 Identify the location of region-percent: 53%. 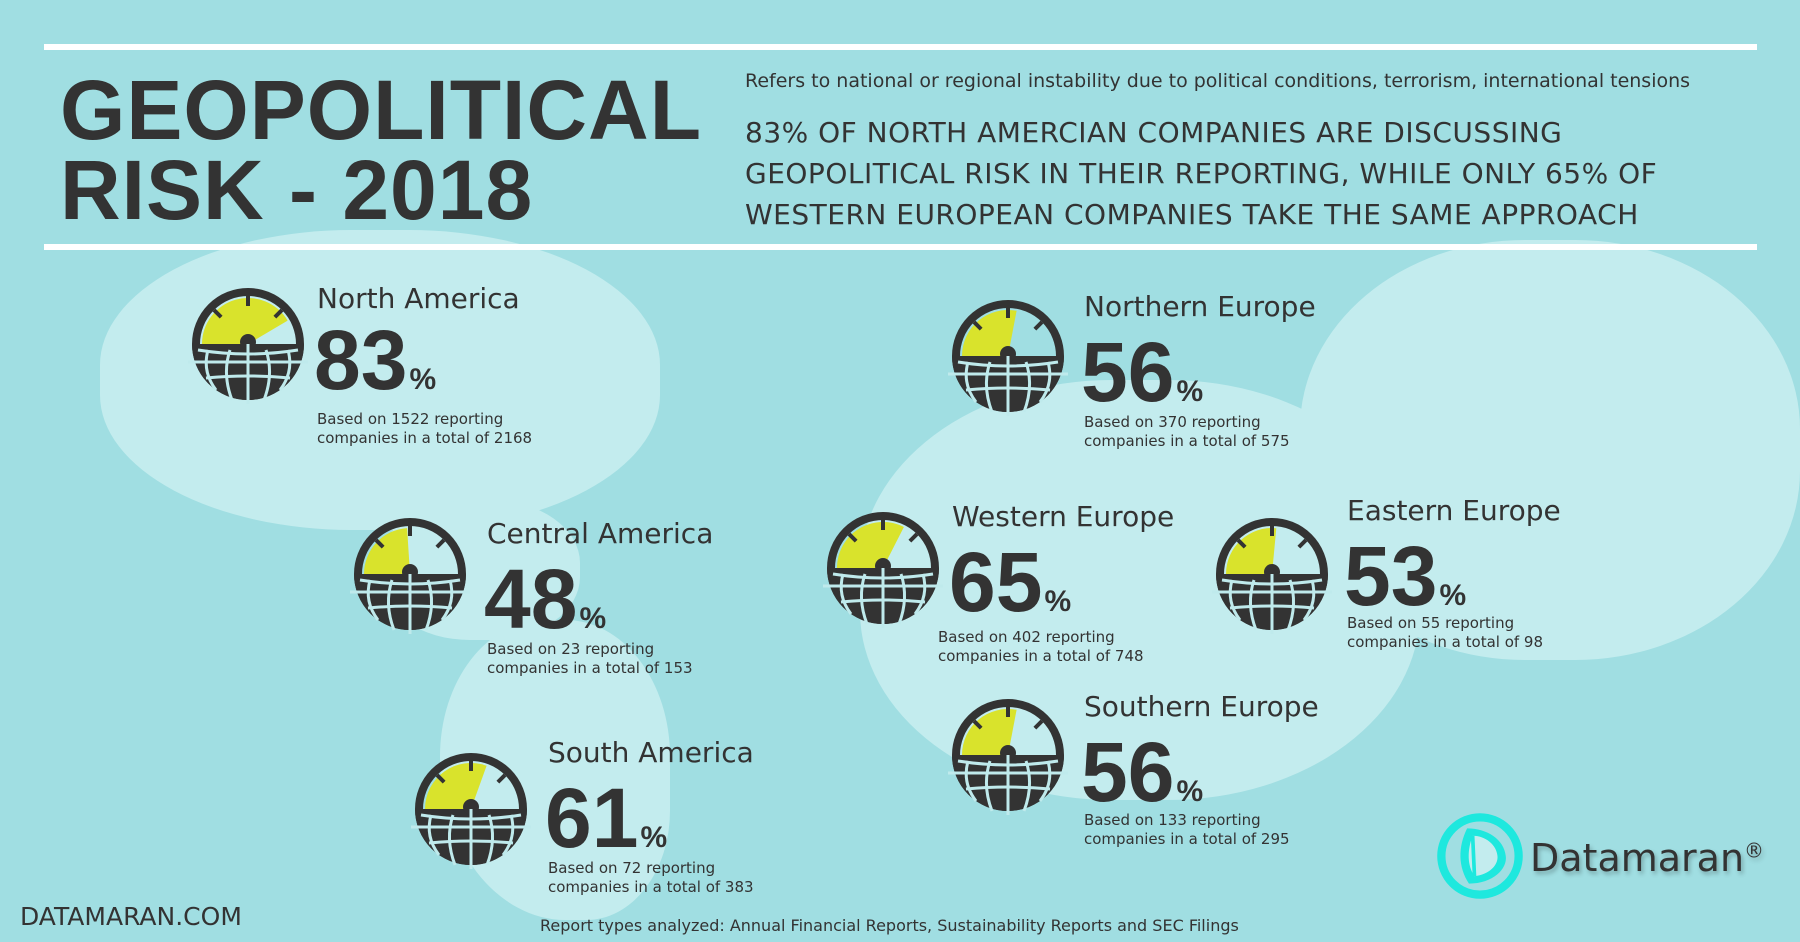
(1405, 586).